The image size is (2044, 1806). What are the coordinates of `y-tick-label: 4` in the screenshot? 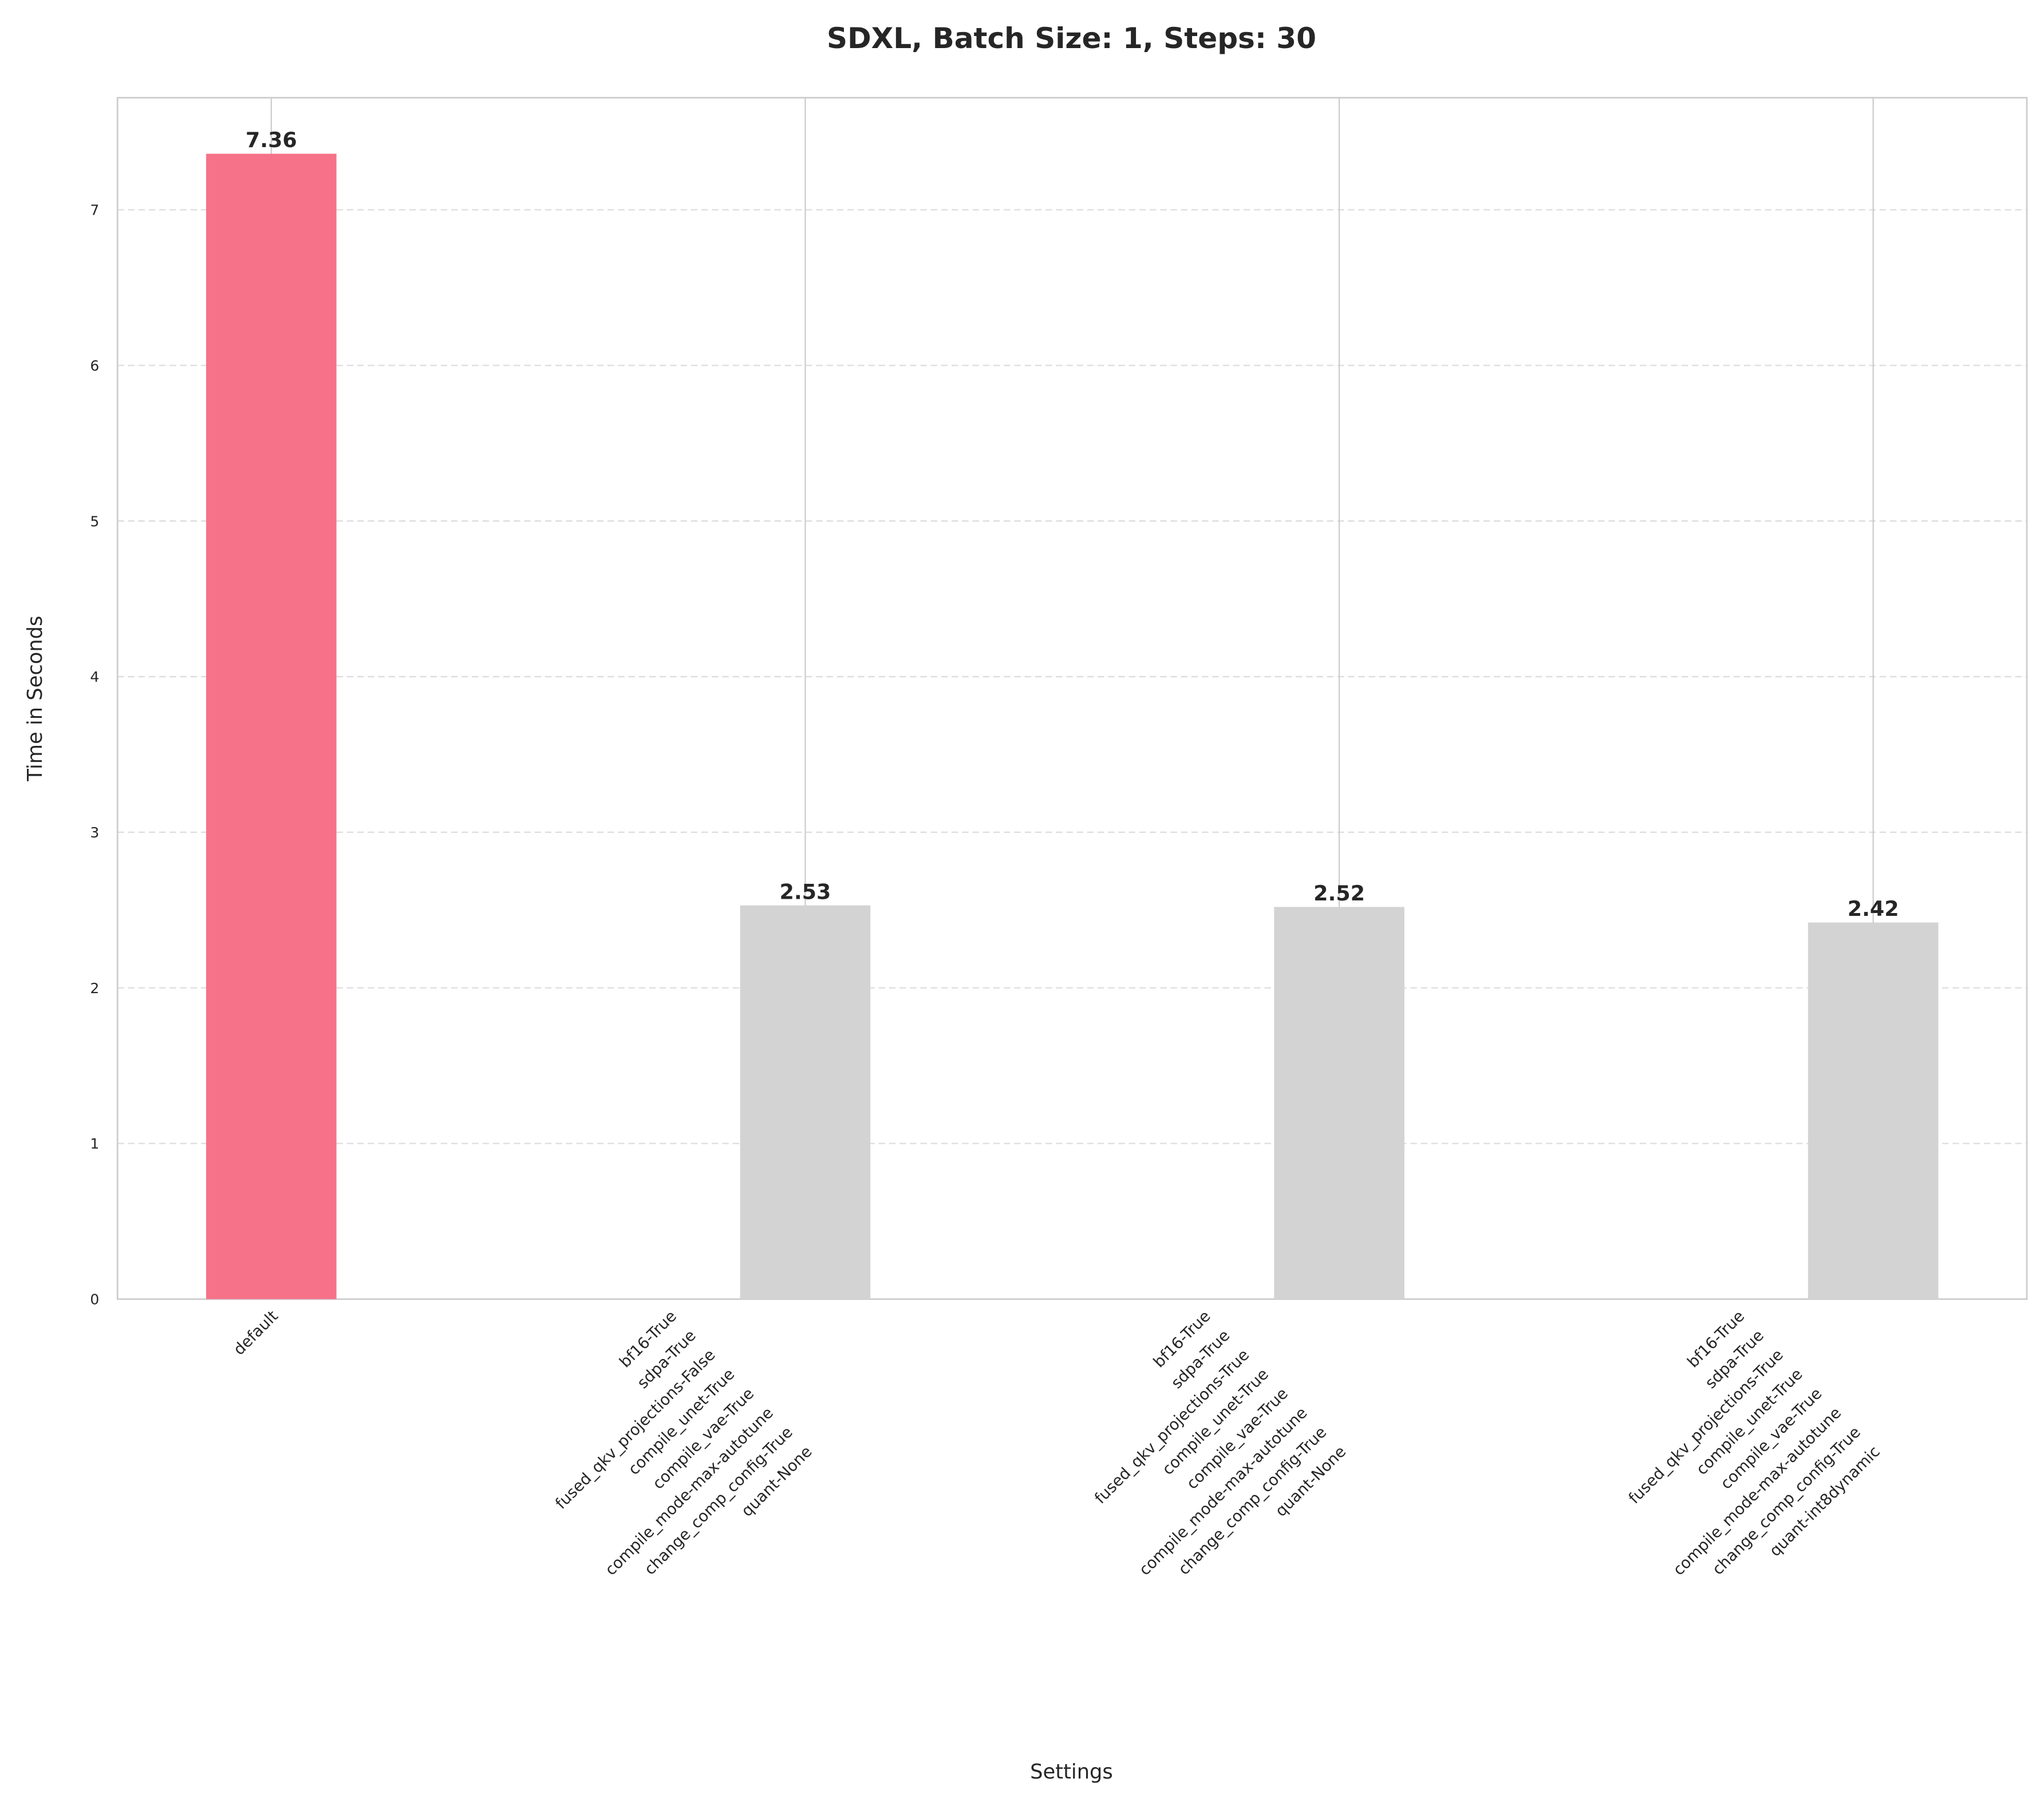 It's located at (94, 677).